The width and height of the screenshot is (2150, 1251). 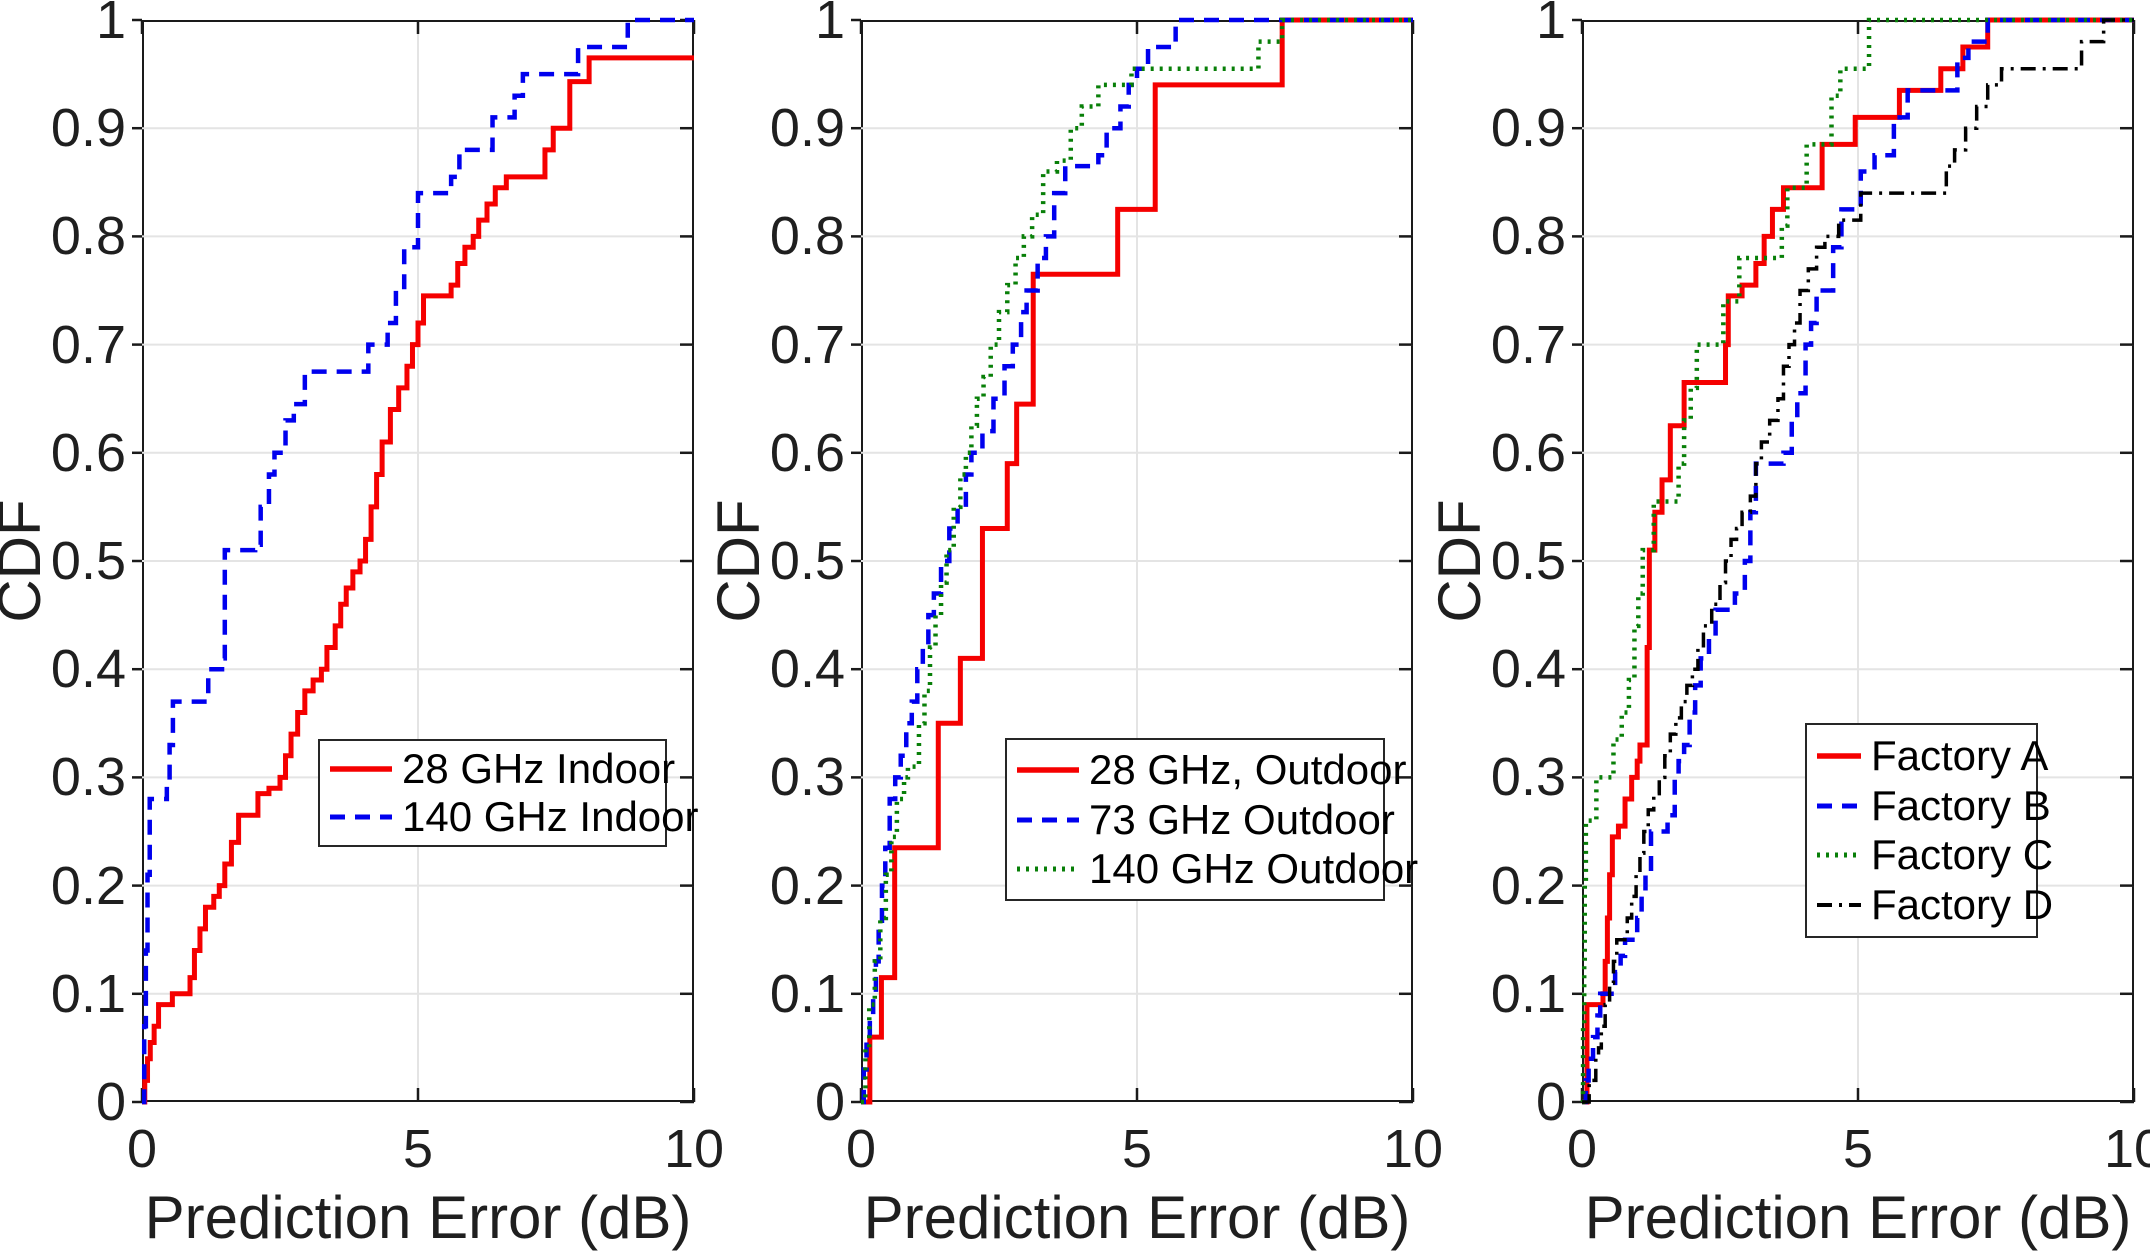 What do you see at coordinates (1962, 905) in the screenshot?
I see `legend-label: Factory D` at bounding box center [1962, 905].